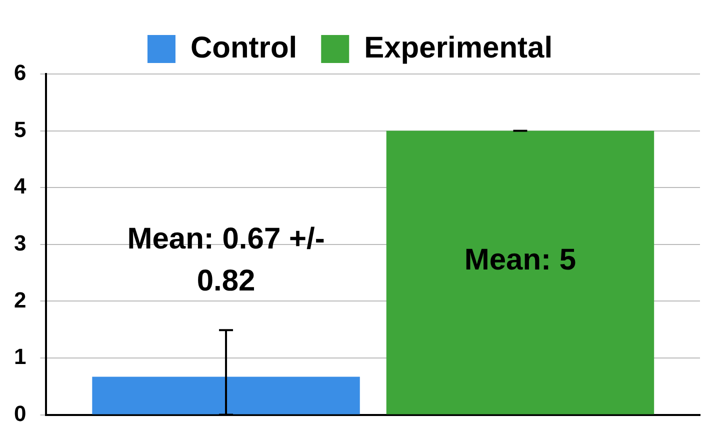  What do you see at coordinates (244, 47) in the screenshot?
I see `legend-label: Control` at bounding box center [244, 47].